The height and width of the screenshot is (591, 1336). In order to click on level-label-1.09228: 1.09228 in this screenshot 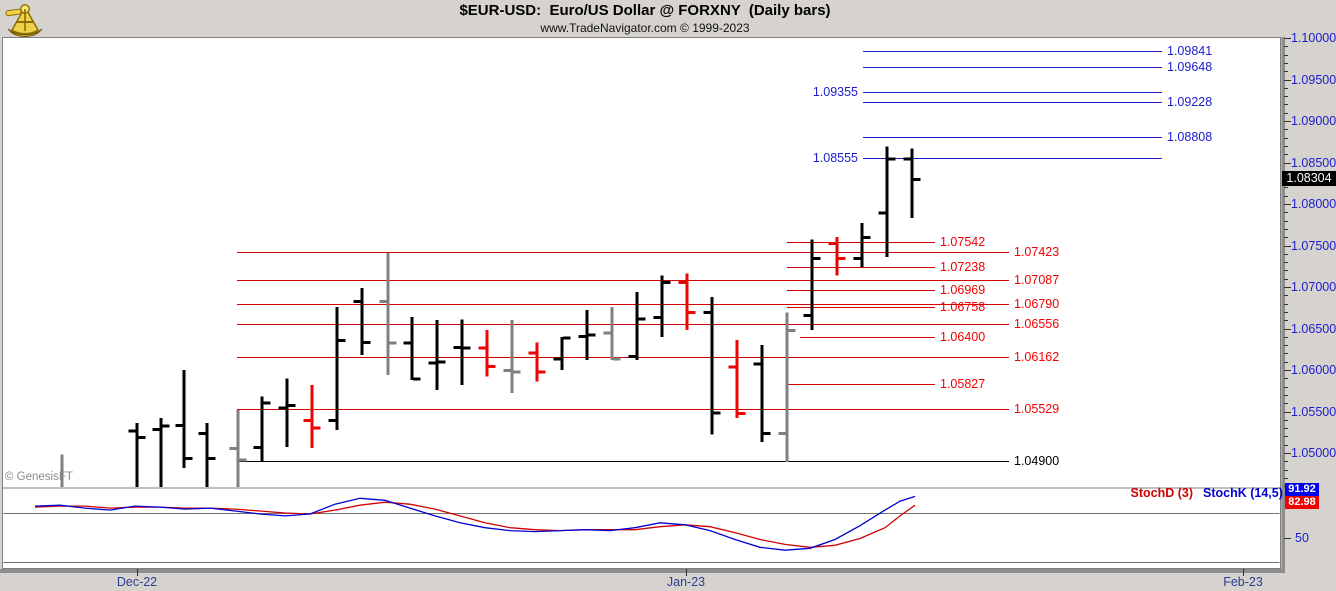, I will do `click(1190, 102)`.